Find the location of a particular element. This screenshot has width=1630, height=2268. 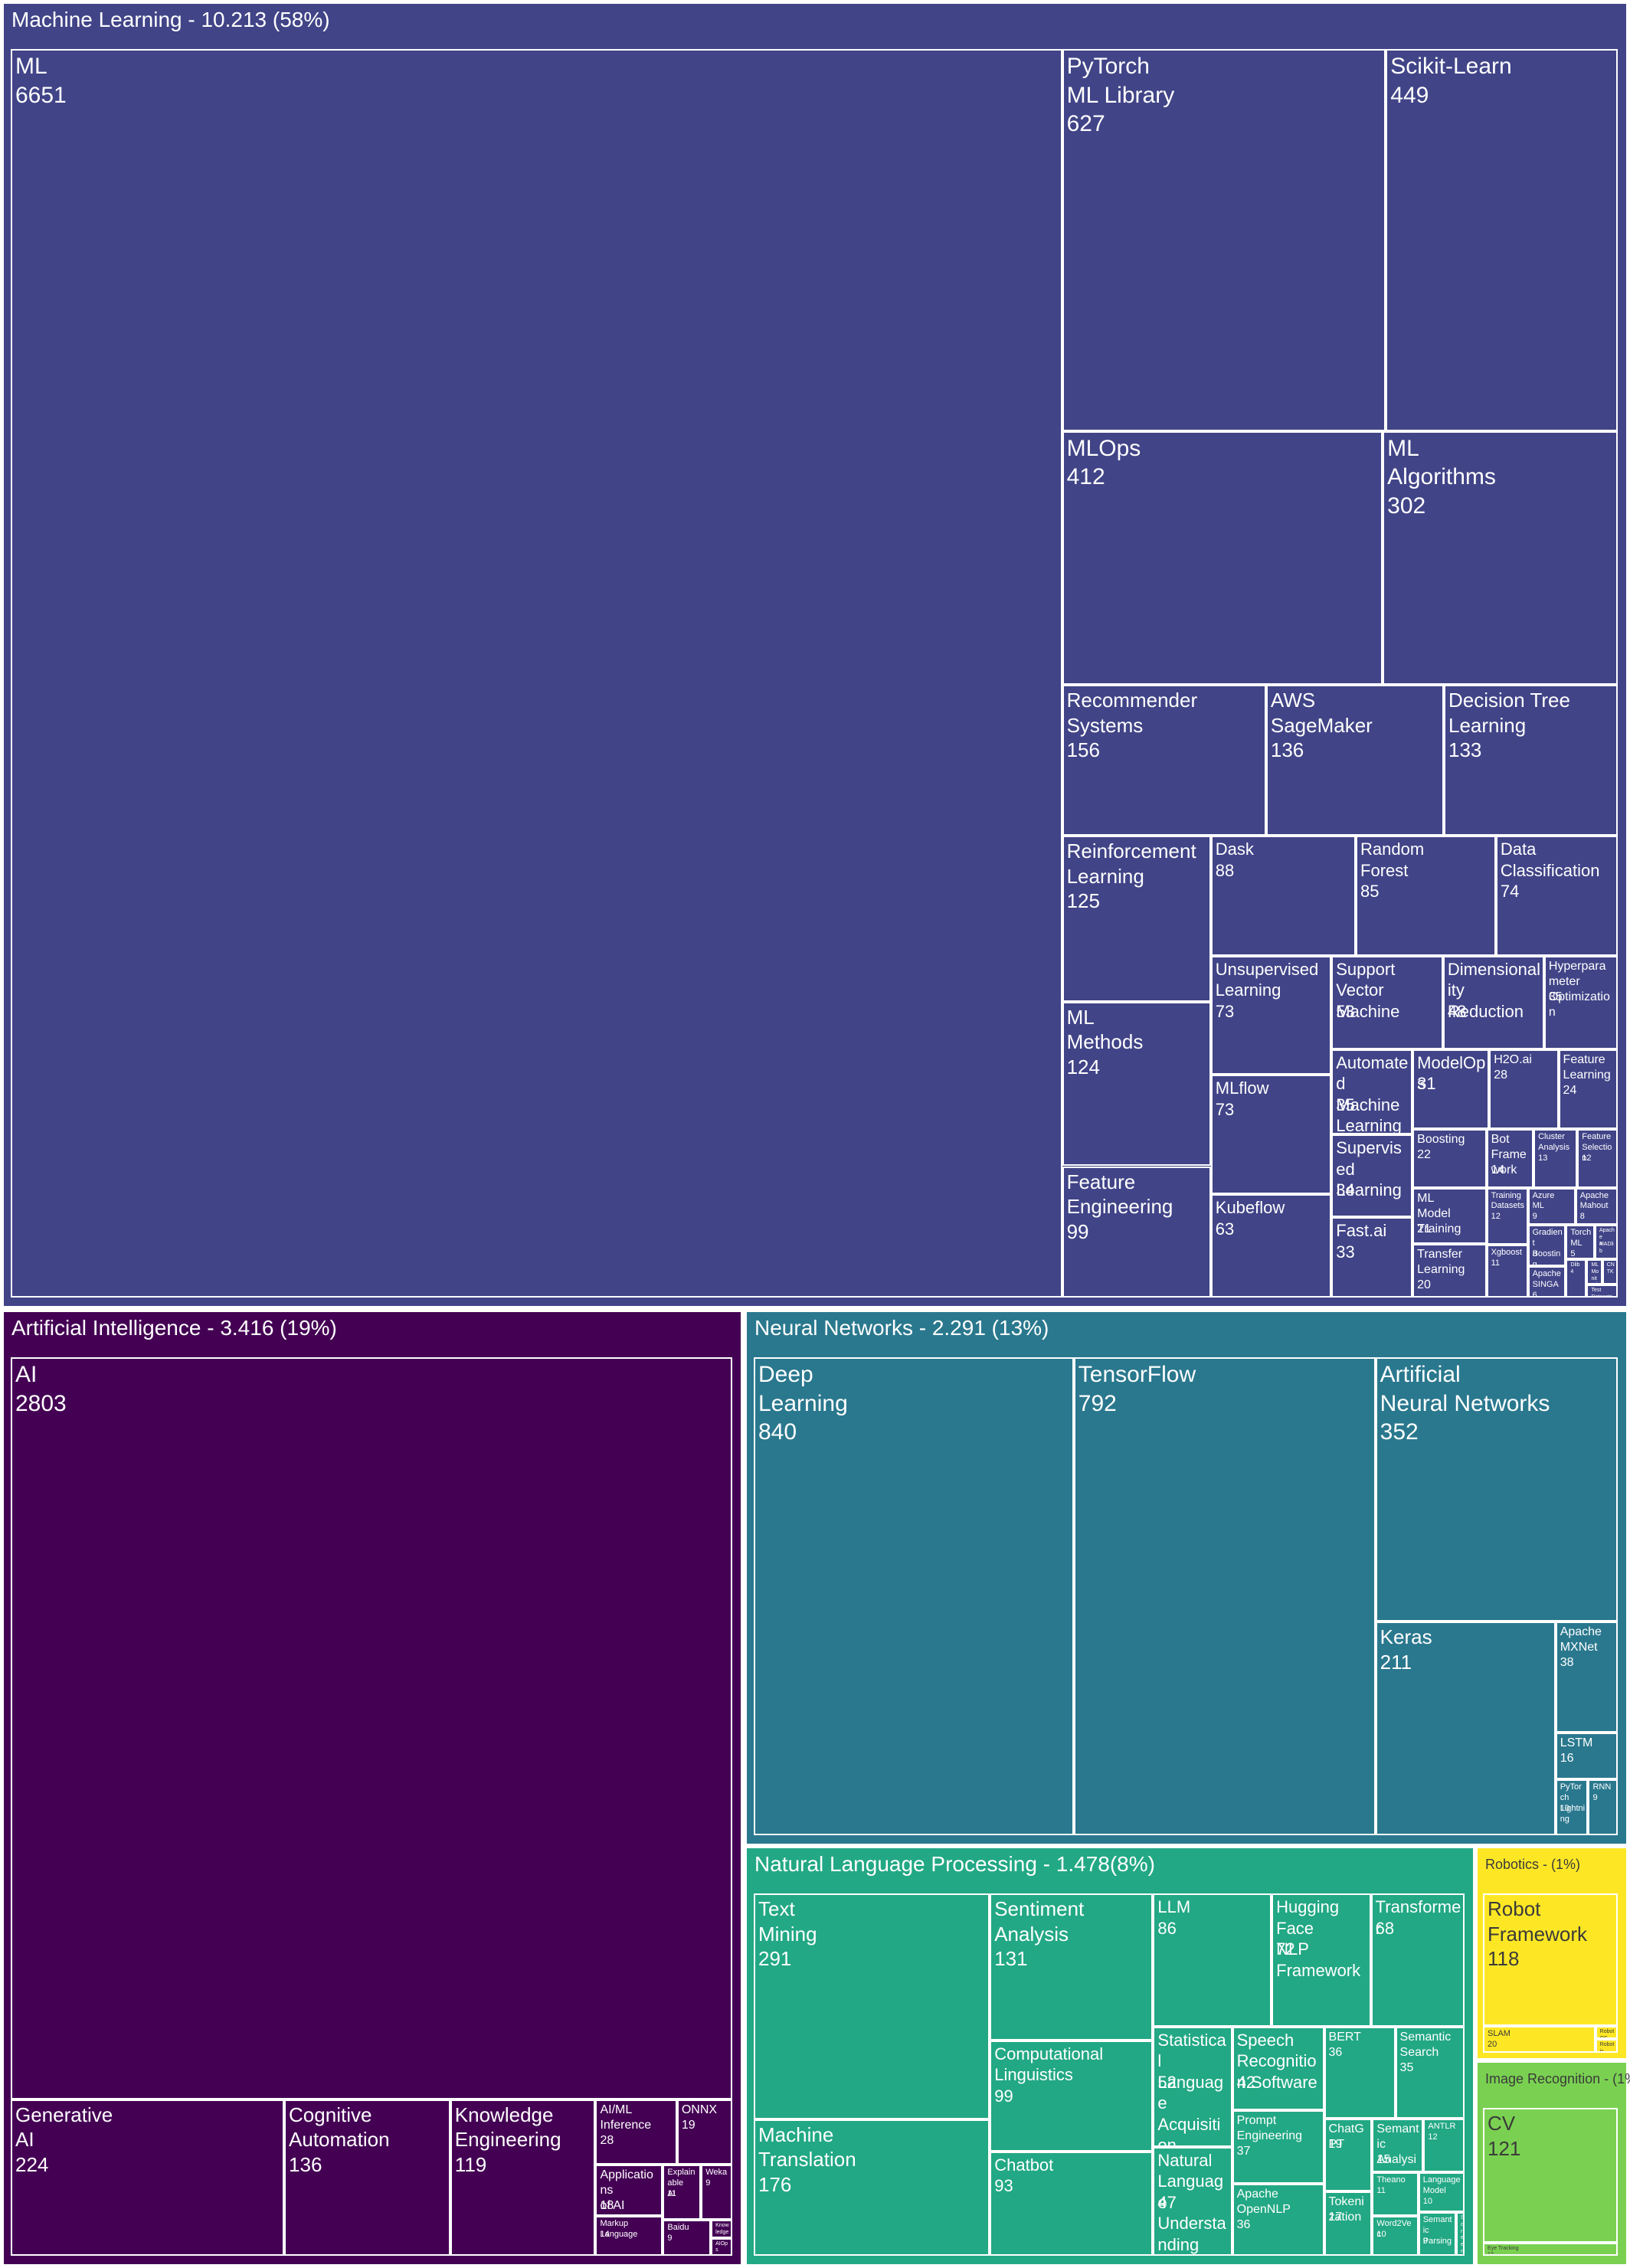

tile-gradient-boosting: Gradient Boosting 8 is located at coordinates (1546, 1246).